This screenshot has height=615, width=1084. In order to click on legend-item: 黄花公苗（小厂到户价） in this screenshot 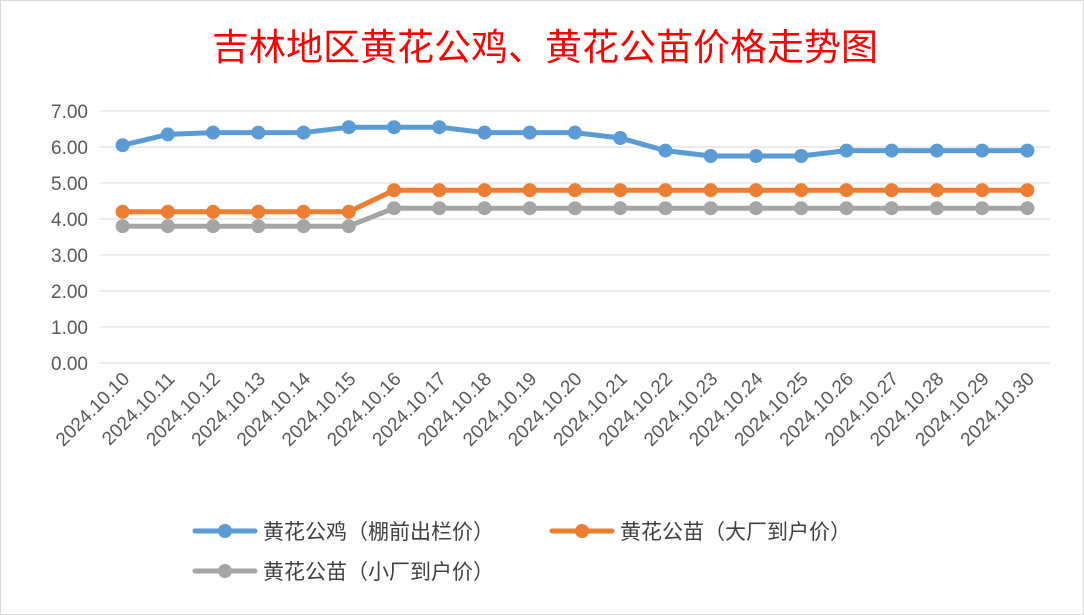, I will do `click(343, 572)`.